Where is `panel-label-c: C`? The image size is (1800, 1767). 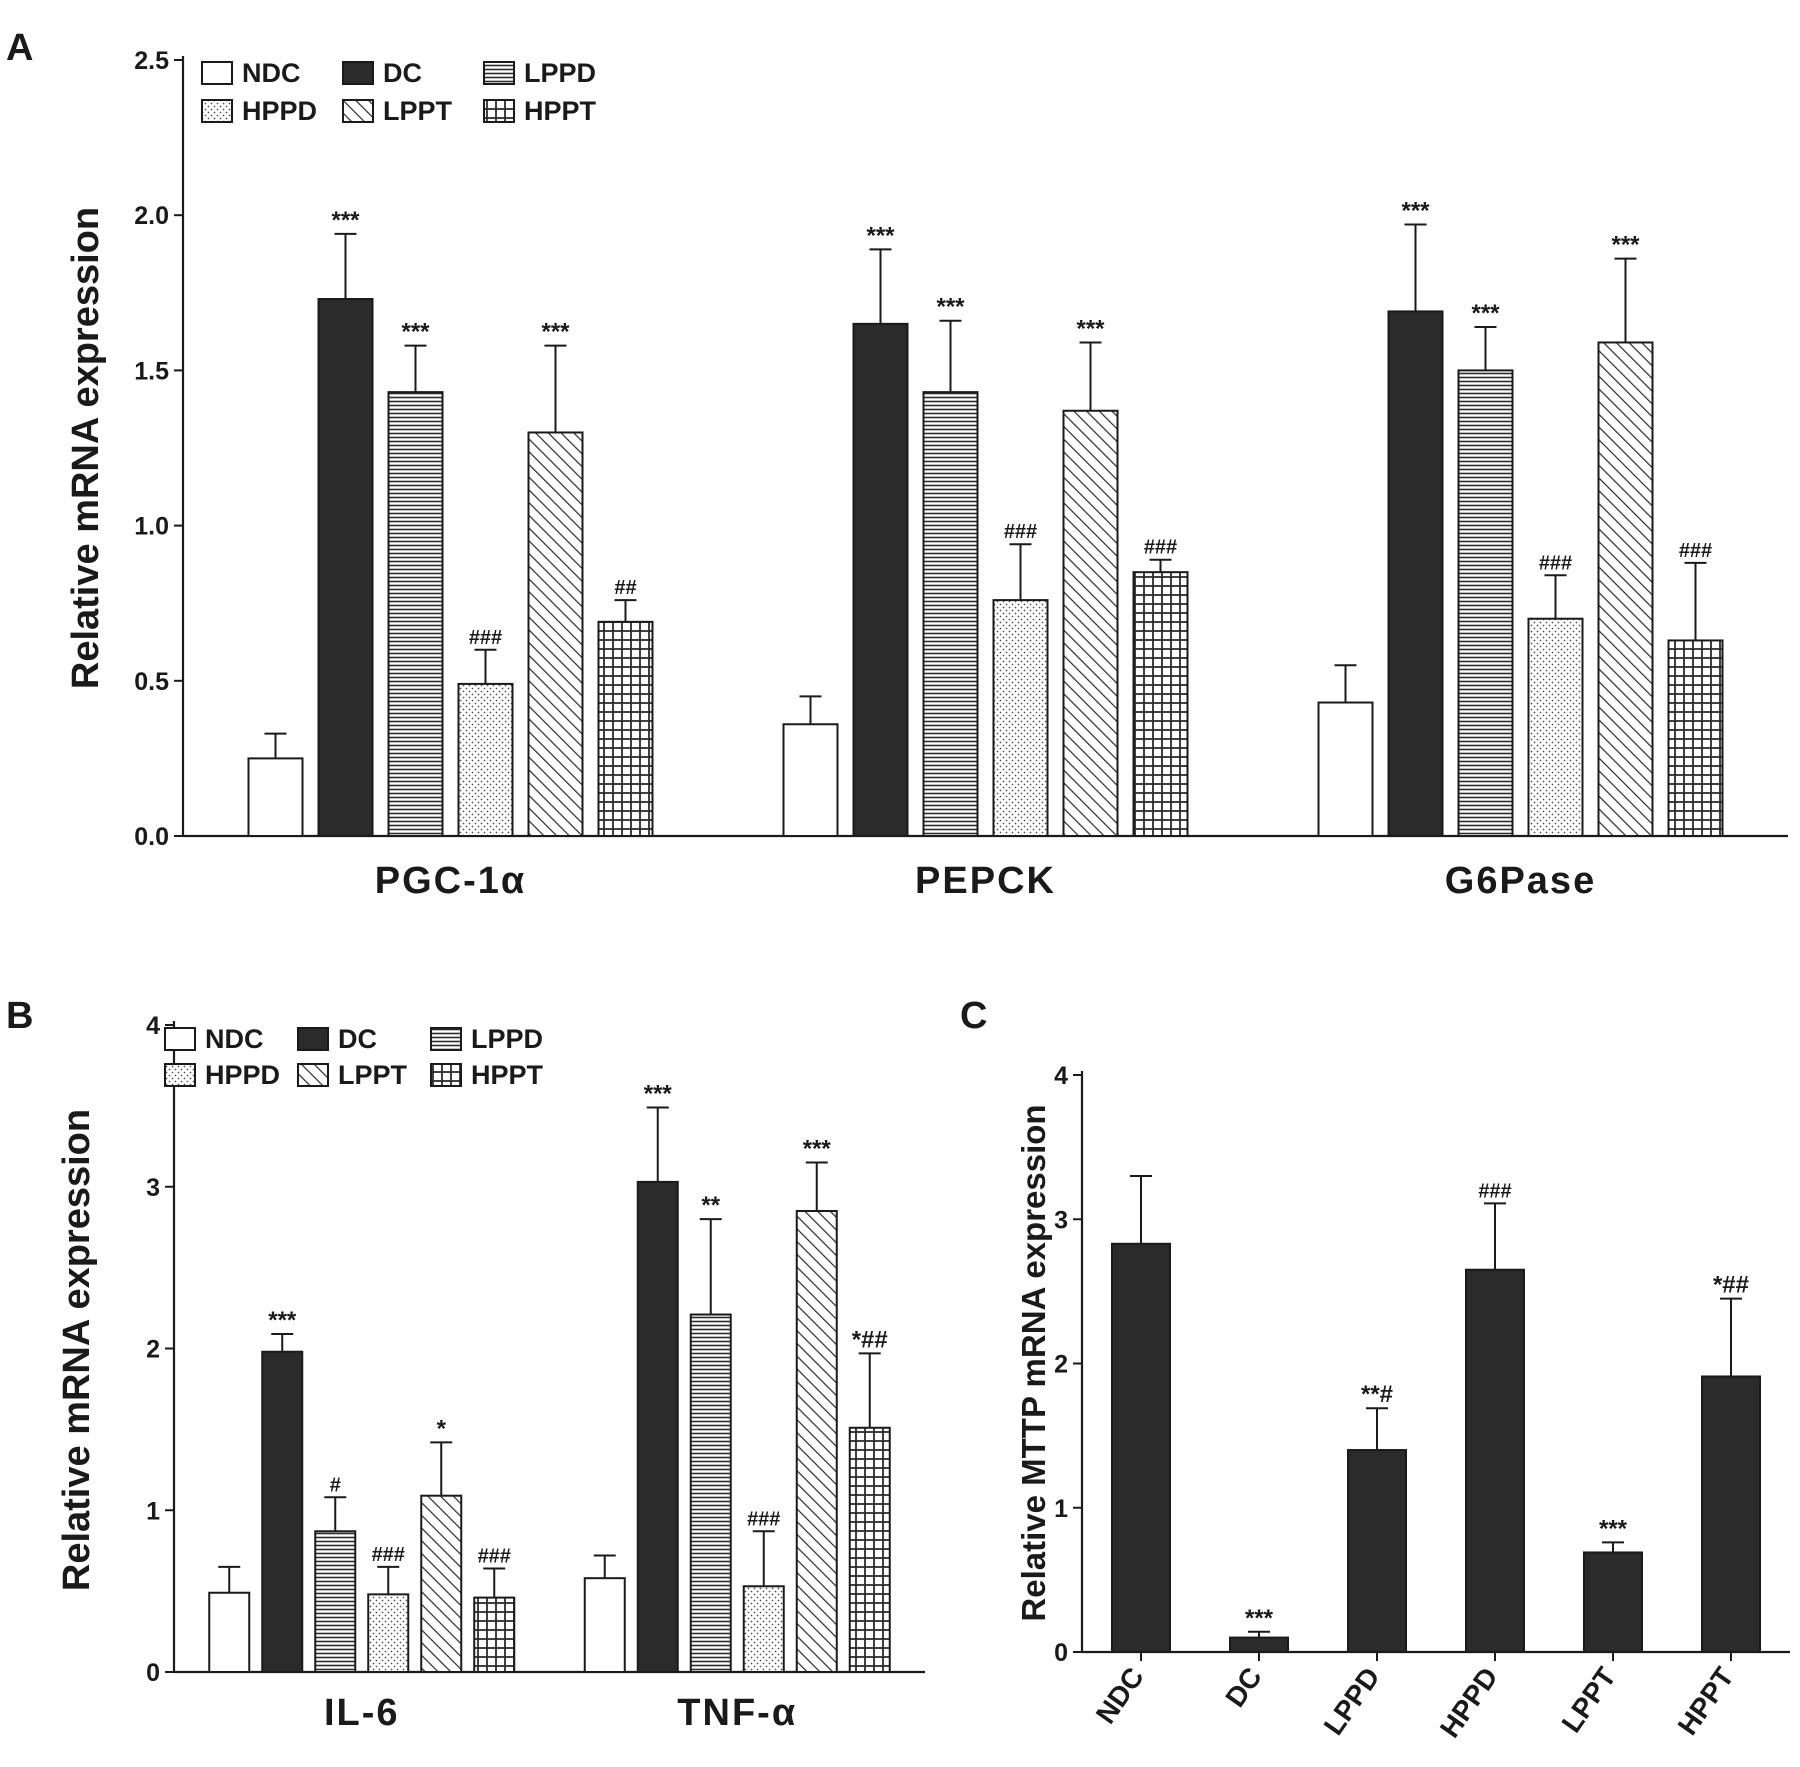 panel-label-c: C is located at coordinates (973, 1016).